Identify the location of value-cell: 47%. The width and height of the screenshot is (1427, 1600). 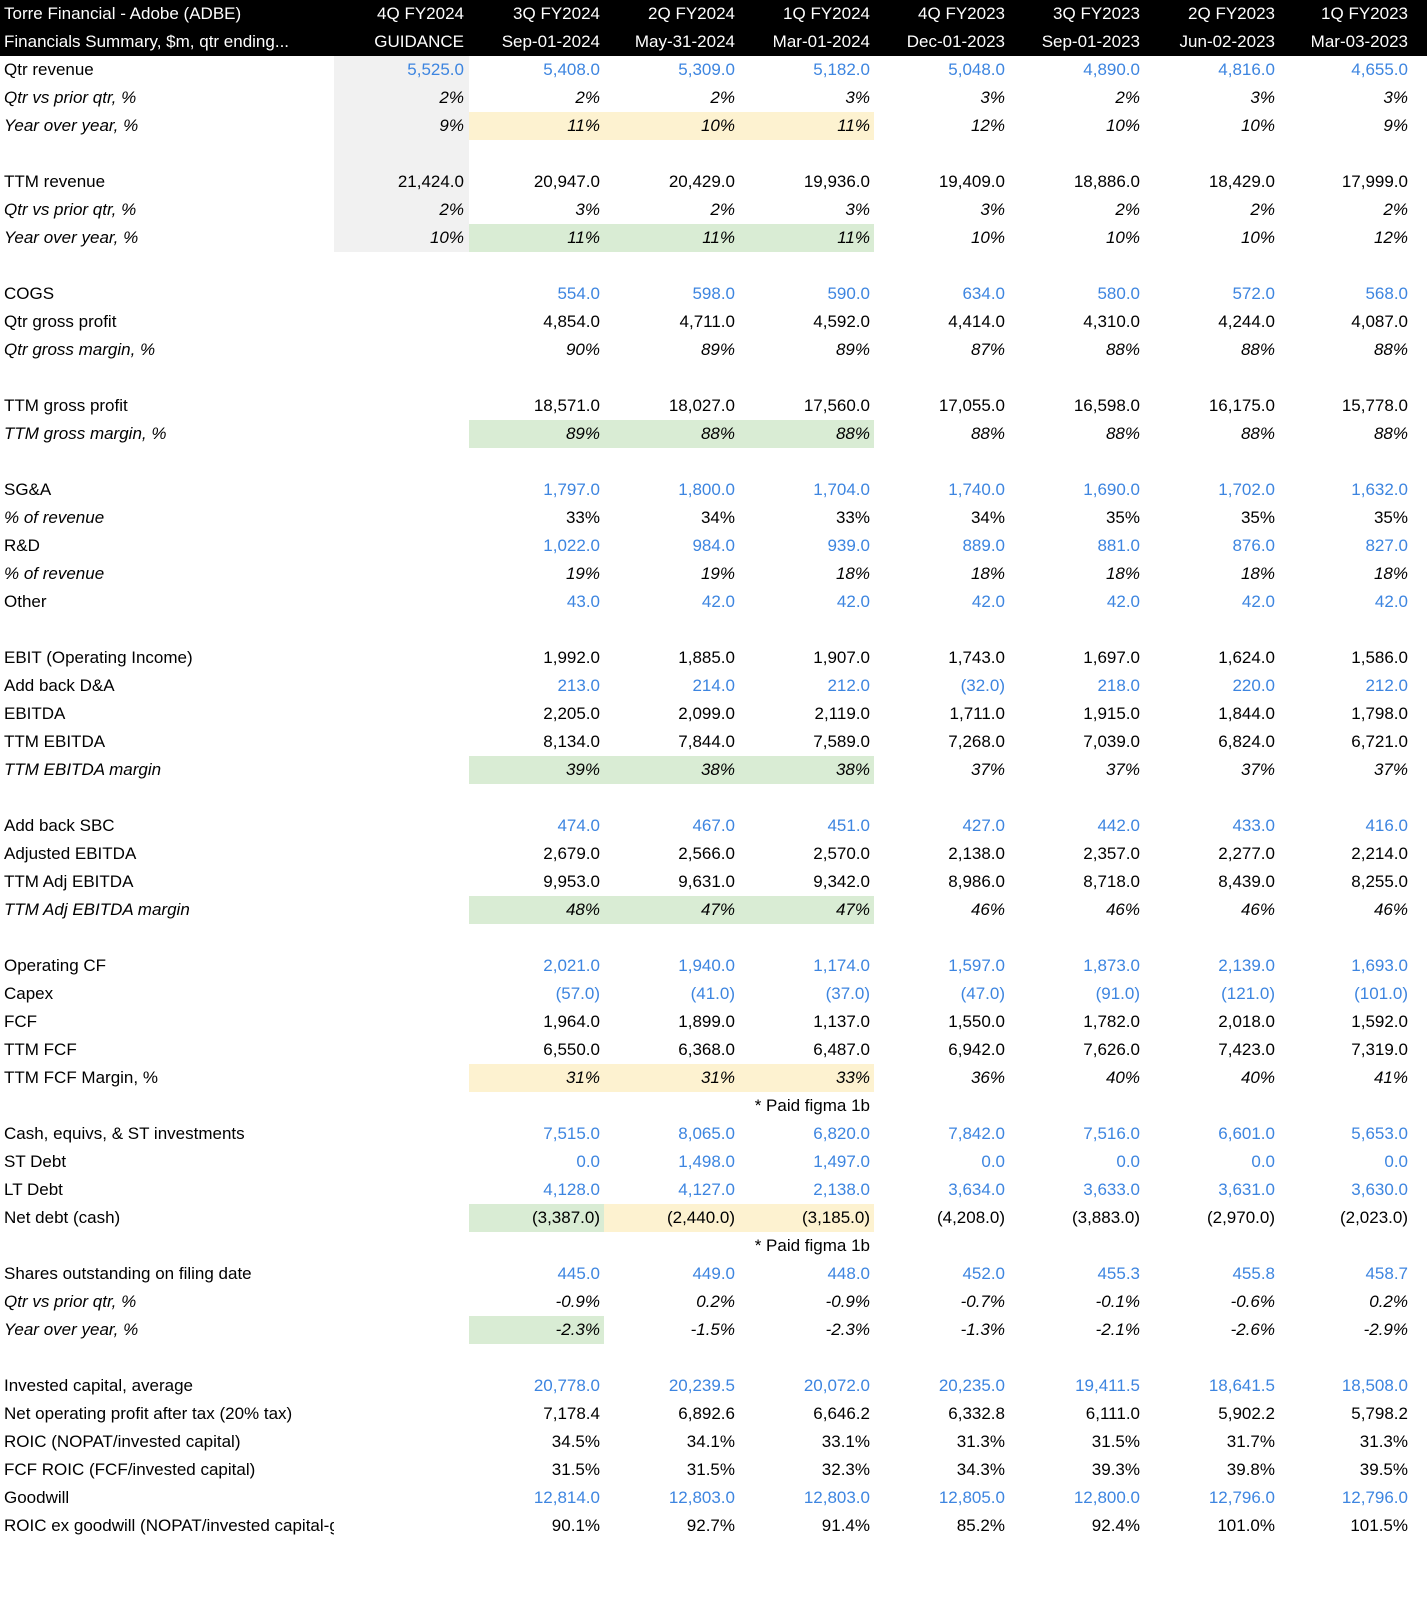
(671, 910).